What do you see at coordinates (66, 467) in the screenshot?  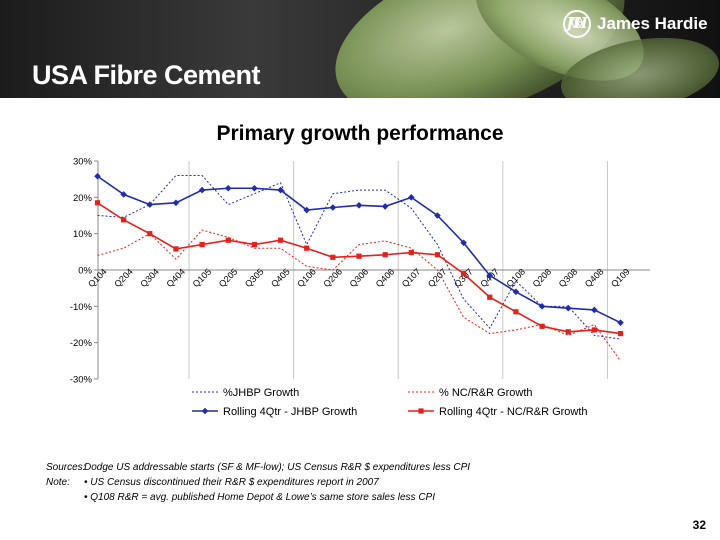 I see `sources-label: Sources:` at bounding box center [66, 467].